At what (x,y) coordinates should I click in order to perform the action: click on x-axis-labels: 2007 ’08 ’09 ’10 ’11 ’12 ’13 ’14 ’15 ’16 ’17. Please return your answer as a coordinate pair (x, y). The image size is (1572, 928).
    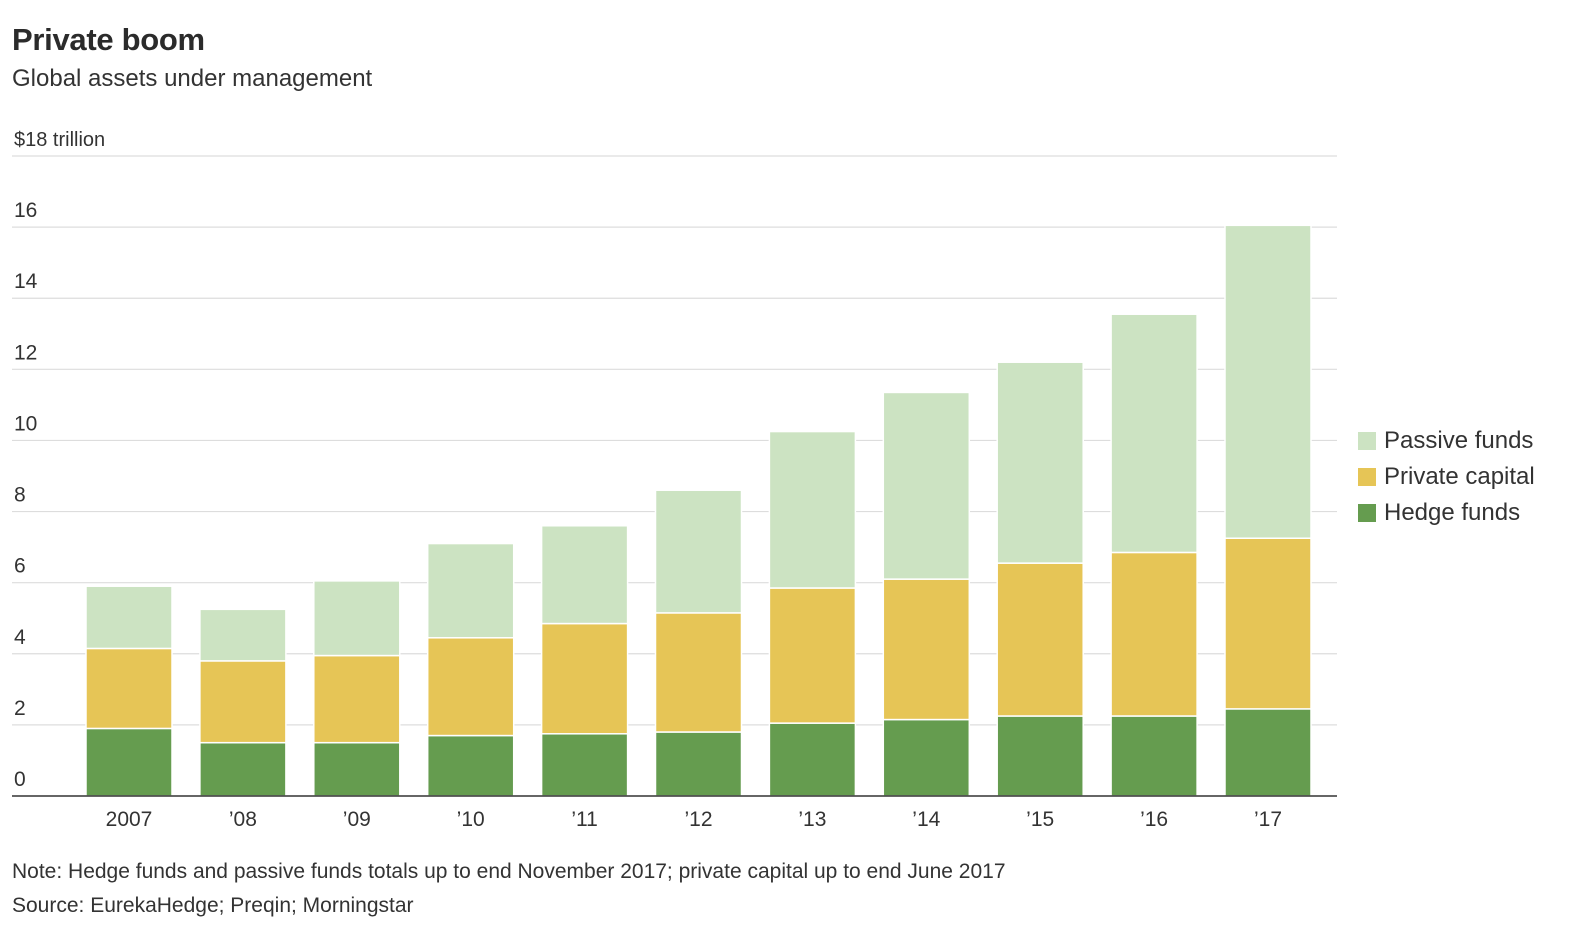
    Looking at the image, I should click on (694, 819).